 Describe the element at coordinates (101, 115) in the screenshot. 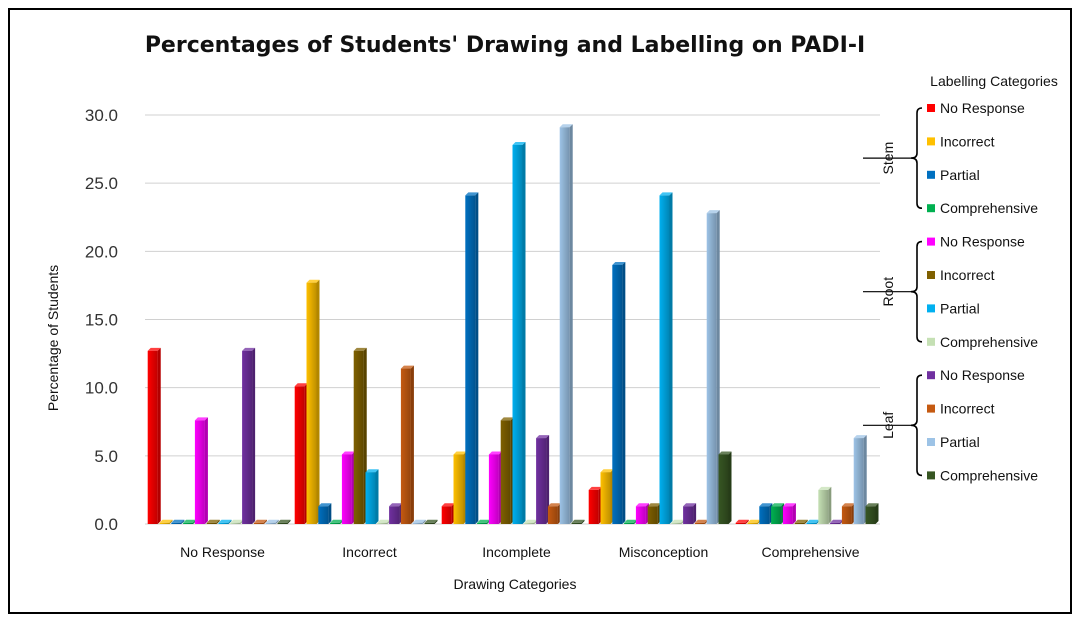

I see `y-tick-label: 30.0` at that location.